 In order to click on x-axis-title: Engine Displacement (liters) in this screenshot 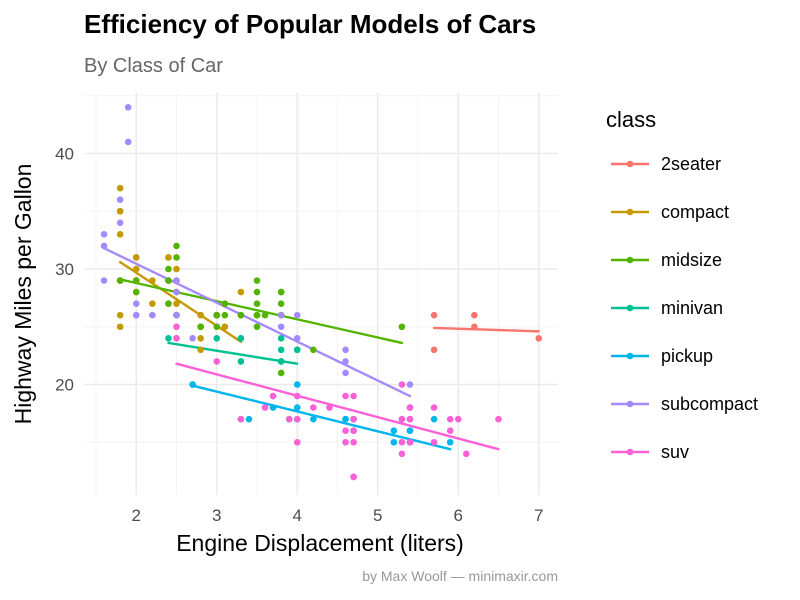, I will do `click(320, 543)`.